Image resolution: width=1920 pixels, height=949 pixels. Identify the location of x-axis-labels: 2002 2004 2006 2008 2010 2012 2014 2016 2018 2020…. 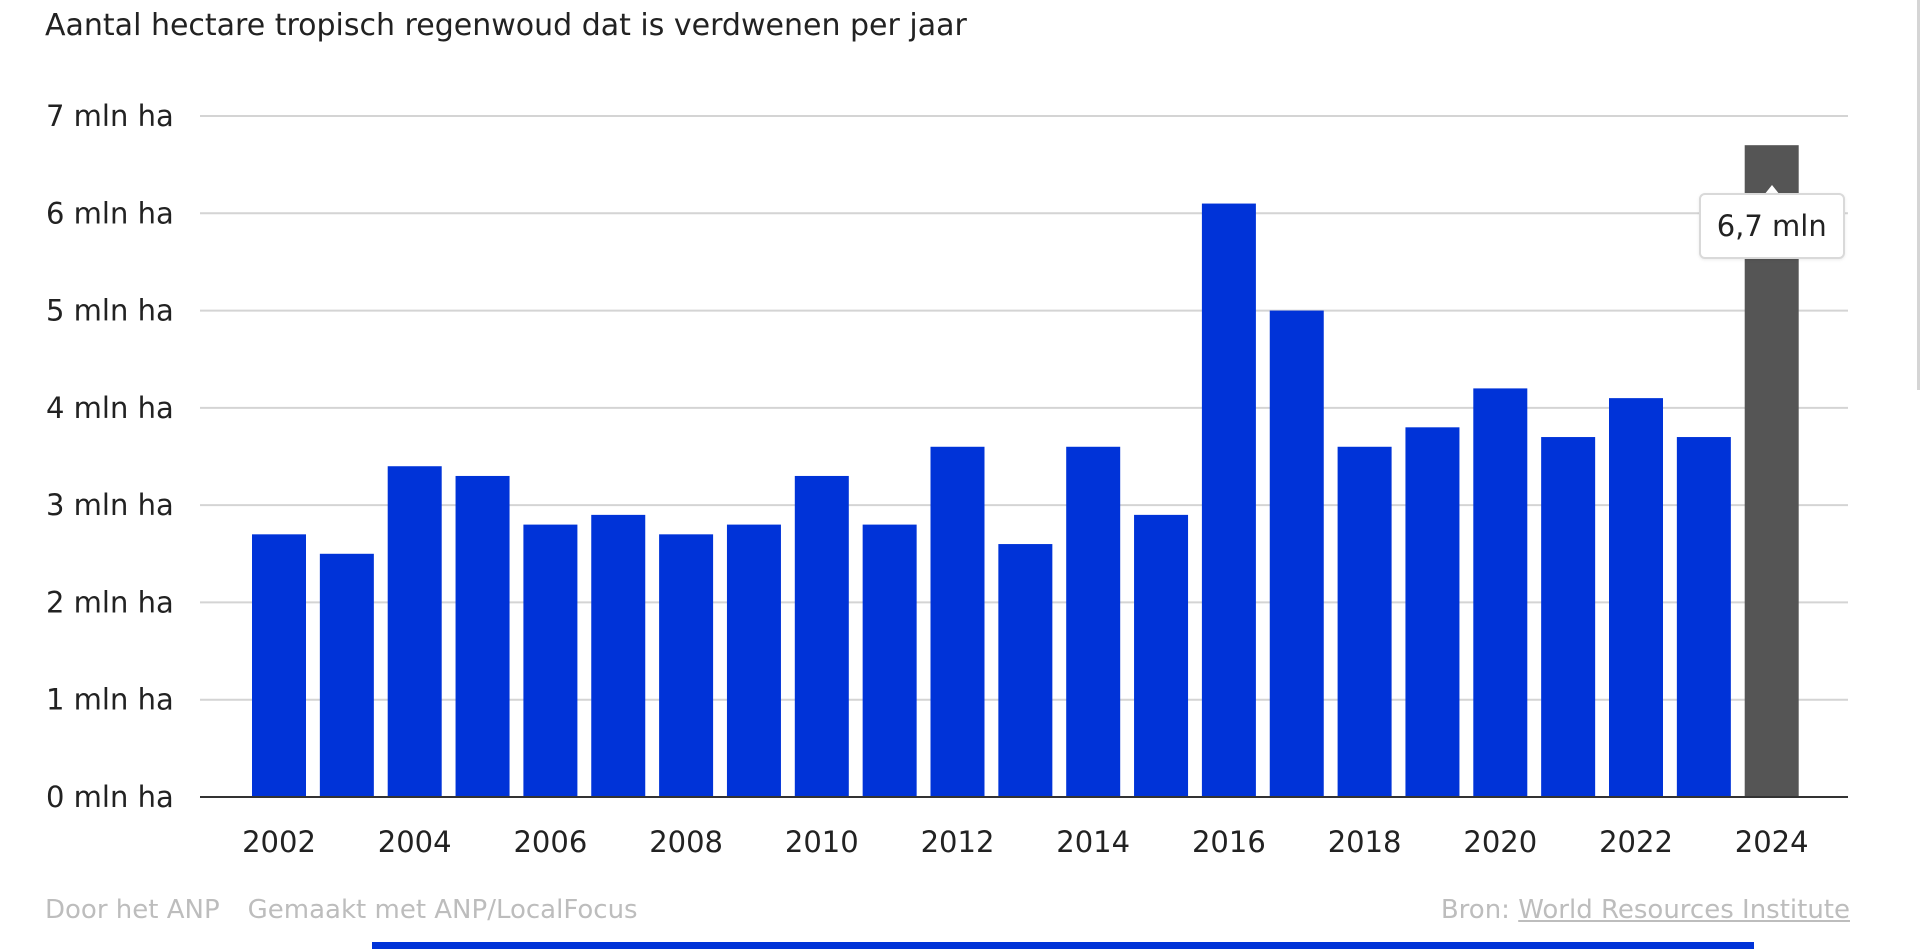
(1025, 842).